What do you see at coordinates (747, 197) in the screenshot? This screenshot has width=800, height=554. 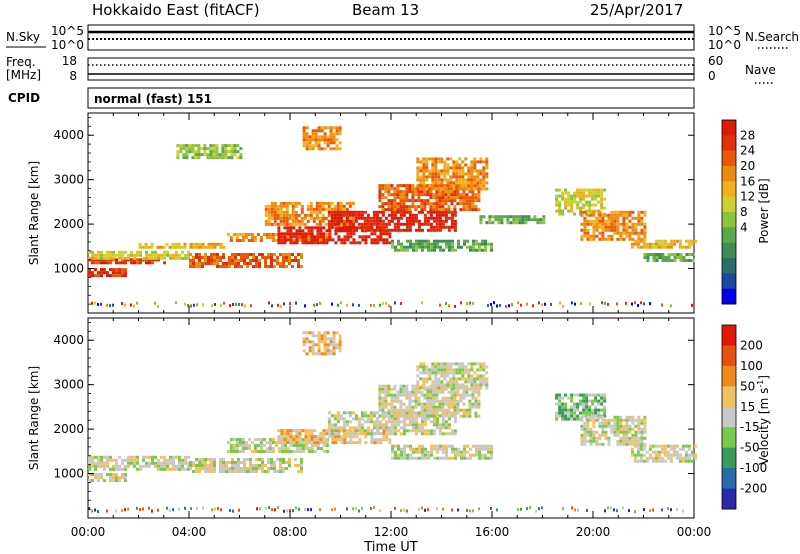 I see `power-colorbar-tick: 12` at bounding box center [747, 197].